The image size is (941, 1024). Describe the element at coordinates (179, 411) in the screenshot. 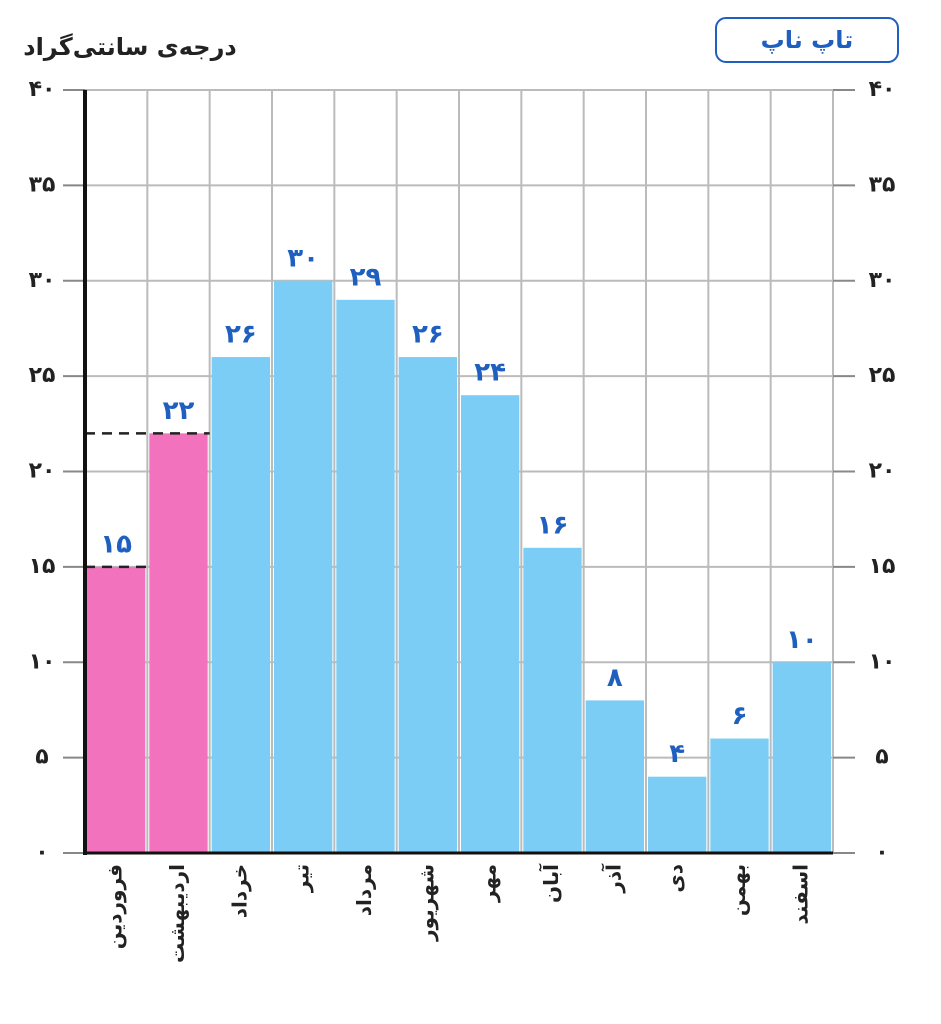

I see `value-label: ۲۲` at that location.